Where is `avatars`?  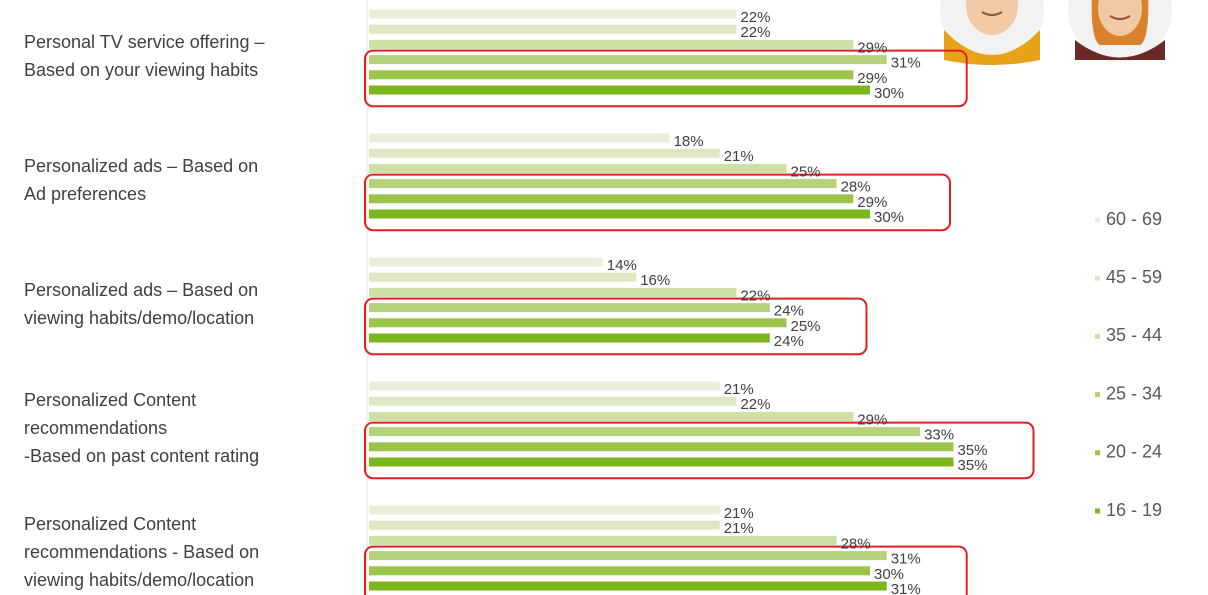 avatars is located at coordinates (1056, 32).